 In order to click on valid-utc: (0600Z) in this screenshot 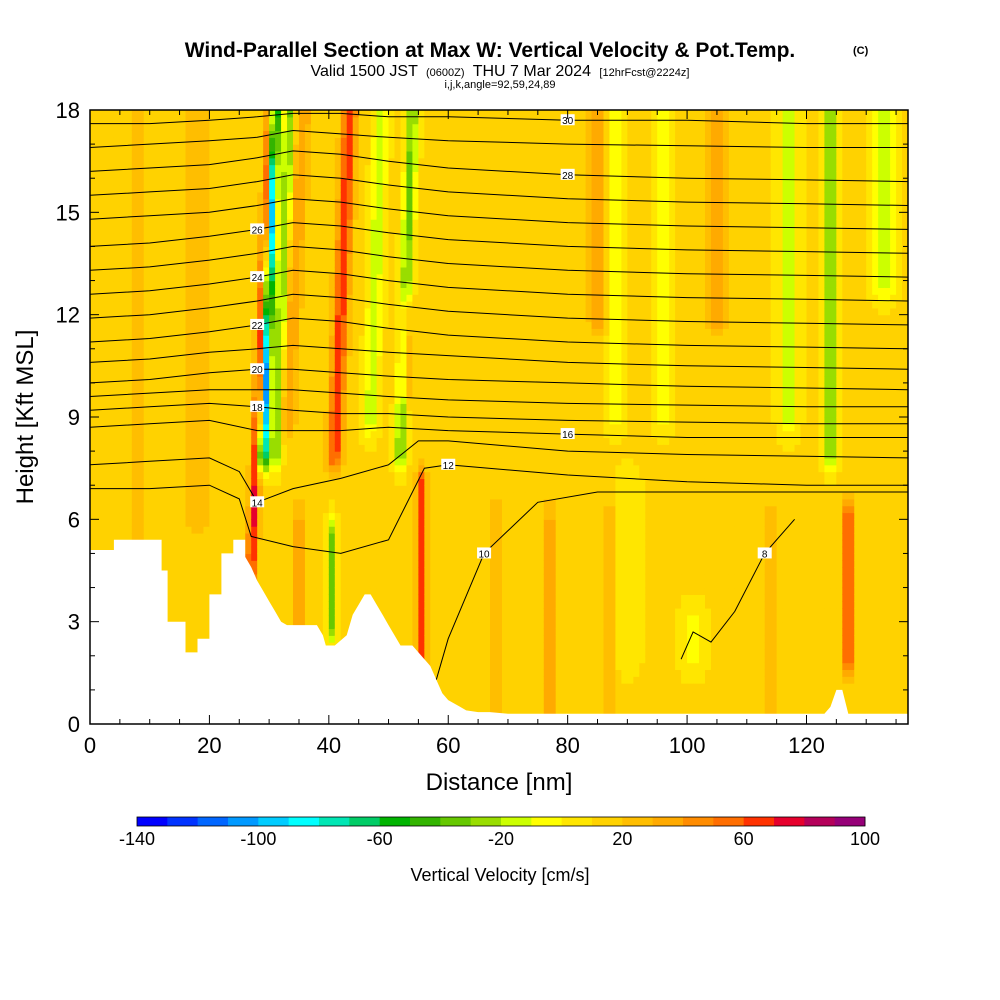, I will do `click(445, 73)`.